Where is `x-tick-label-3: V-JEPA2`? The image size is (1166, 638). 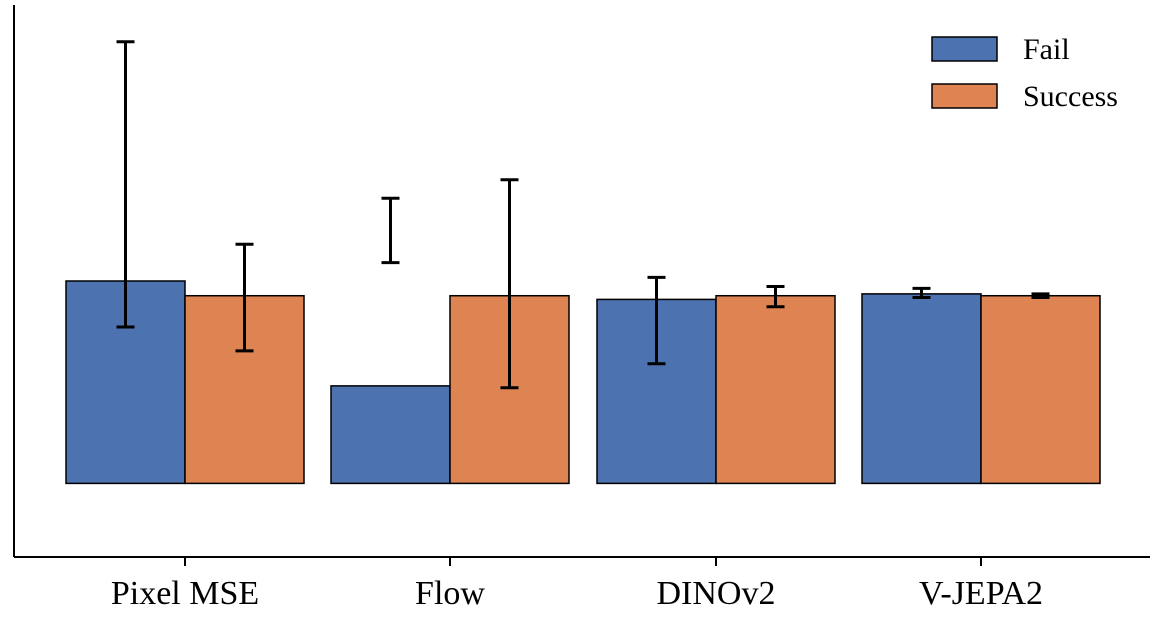 x-tick-label-3: V-JEPA2 is located at coordinates (981, 593).